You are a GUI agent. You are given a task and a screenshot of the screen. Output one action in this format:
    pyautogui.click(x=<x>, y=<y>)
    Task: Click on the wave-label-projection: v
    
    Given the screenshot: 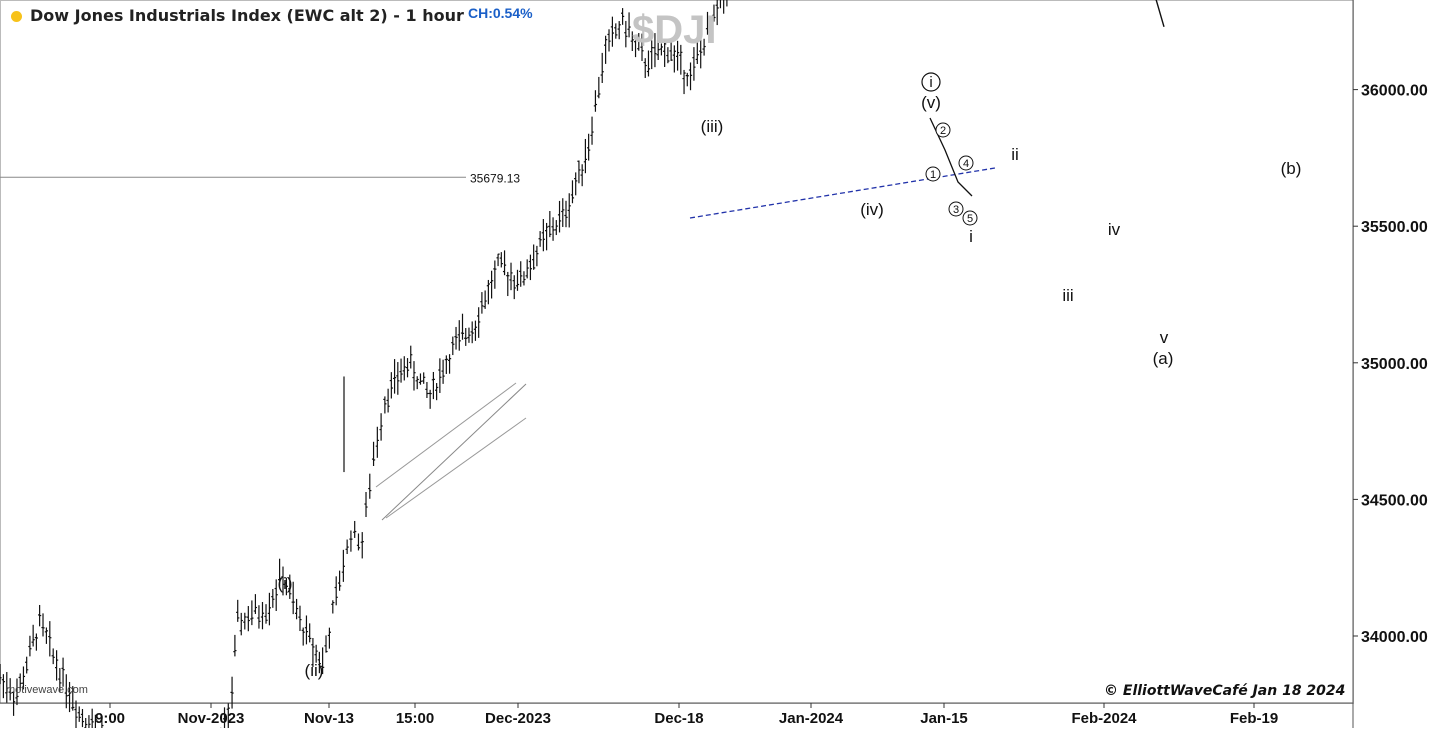 What is the action you would take?
    pyautogui.click(x=1164, y=337)
    